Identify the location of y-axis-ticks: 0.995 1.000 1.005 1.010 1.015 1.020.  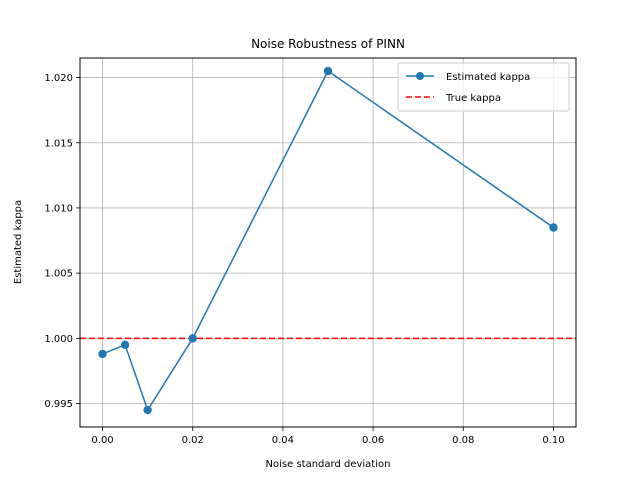
(62, 241).